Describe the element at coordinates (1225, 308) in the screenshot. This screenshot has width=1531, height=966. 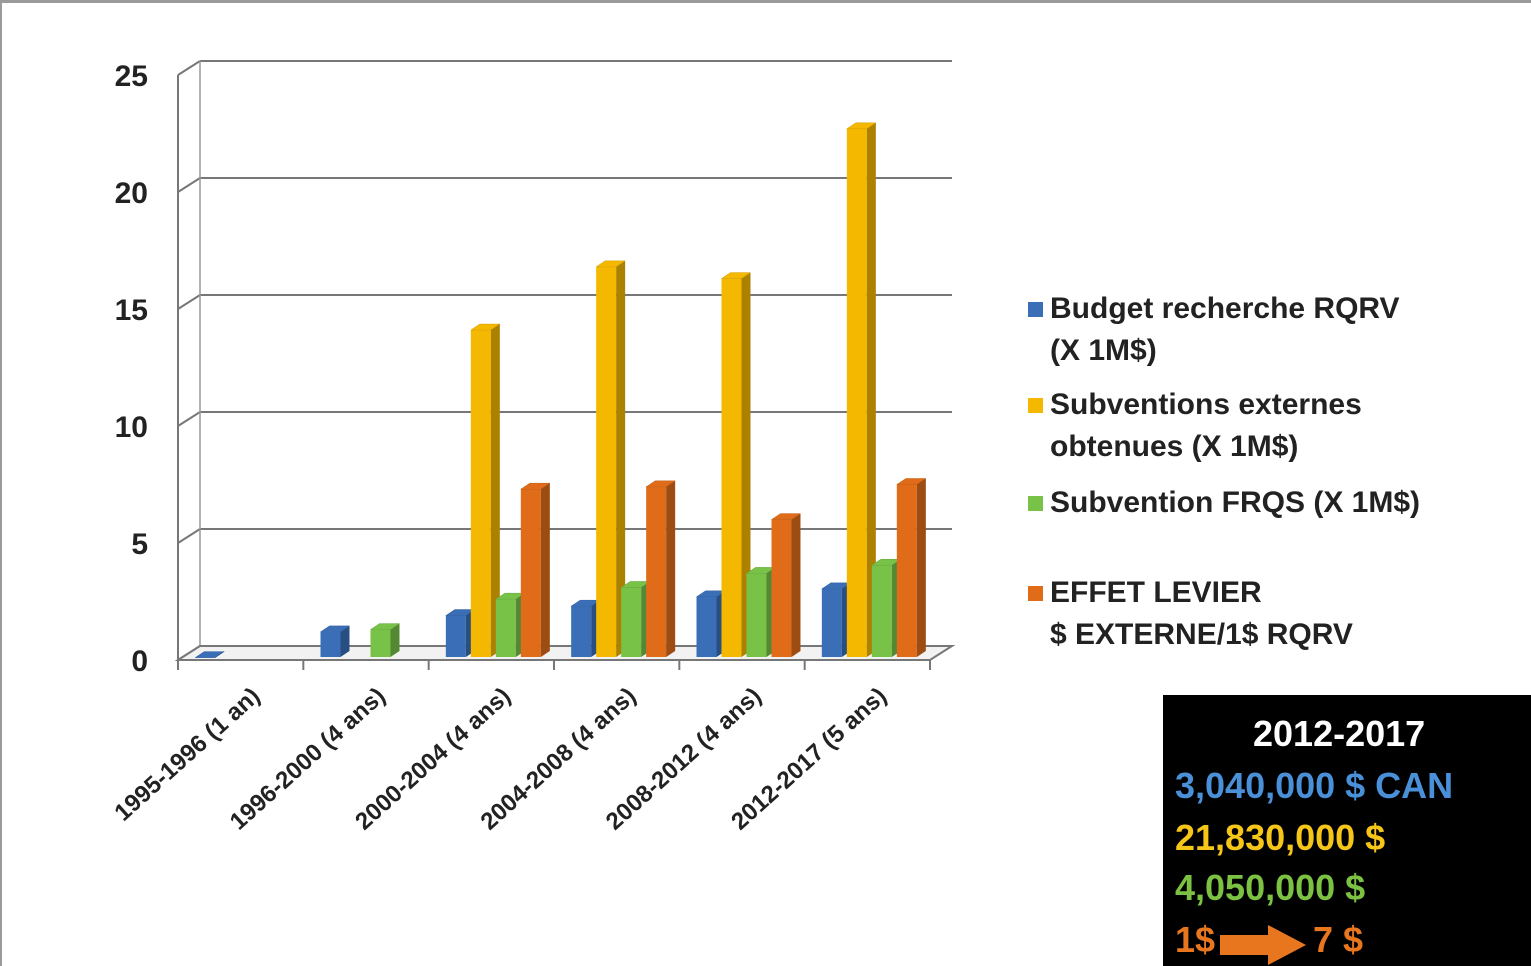
I see `legend-label: Budget recherche RQRV` at that location.